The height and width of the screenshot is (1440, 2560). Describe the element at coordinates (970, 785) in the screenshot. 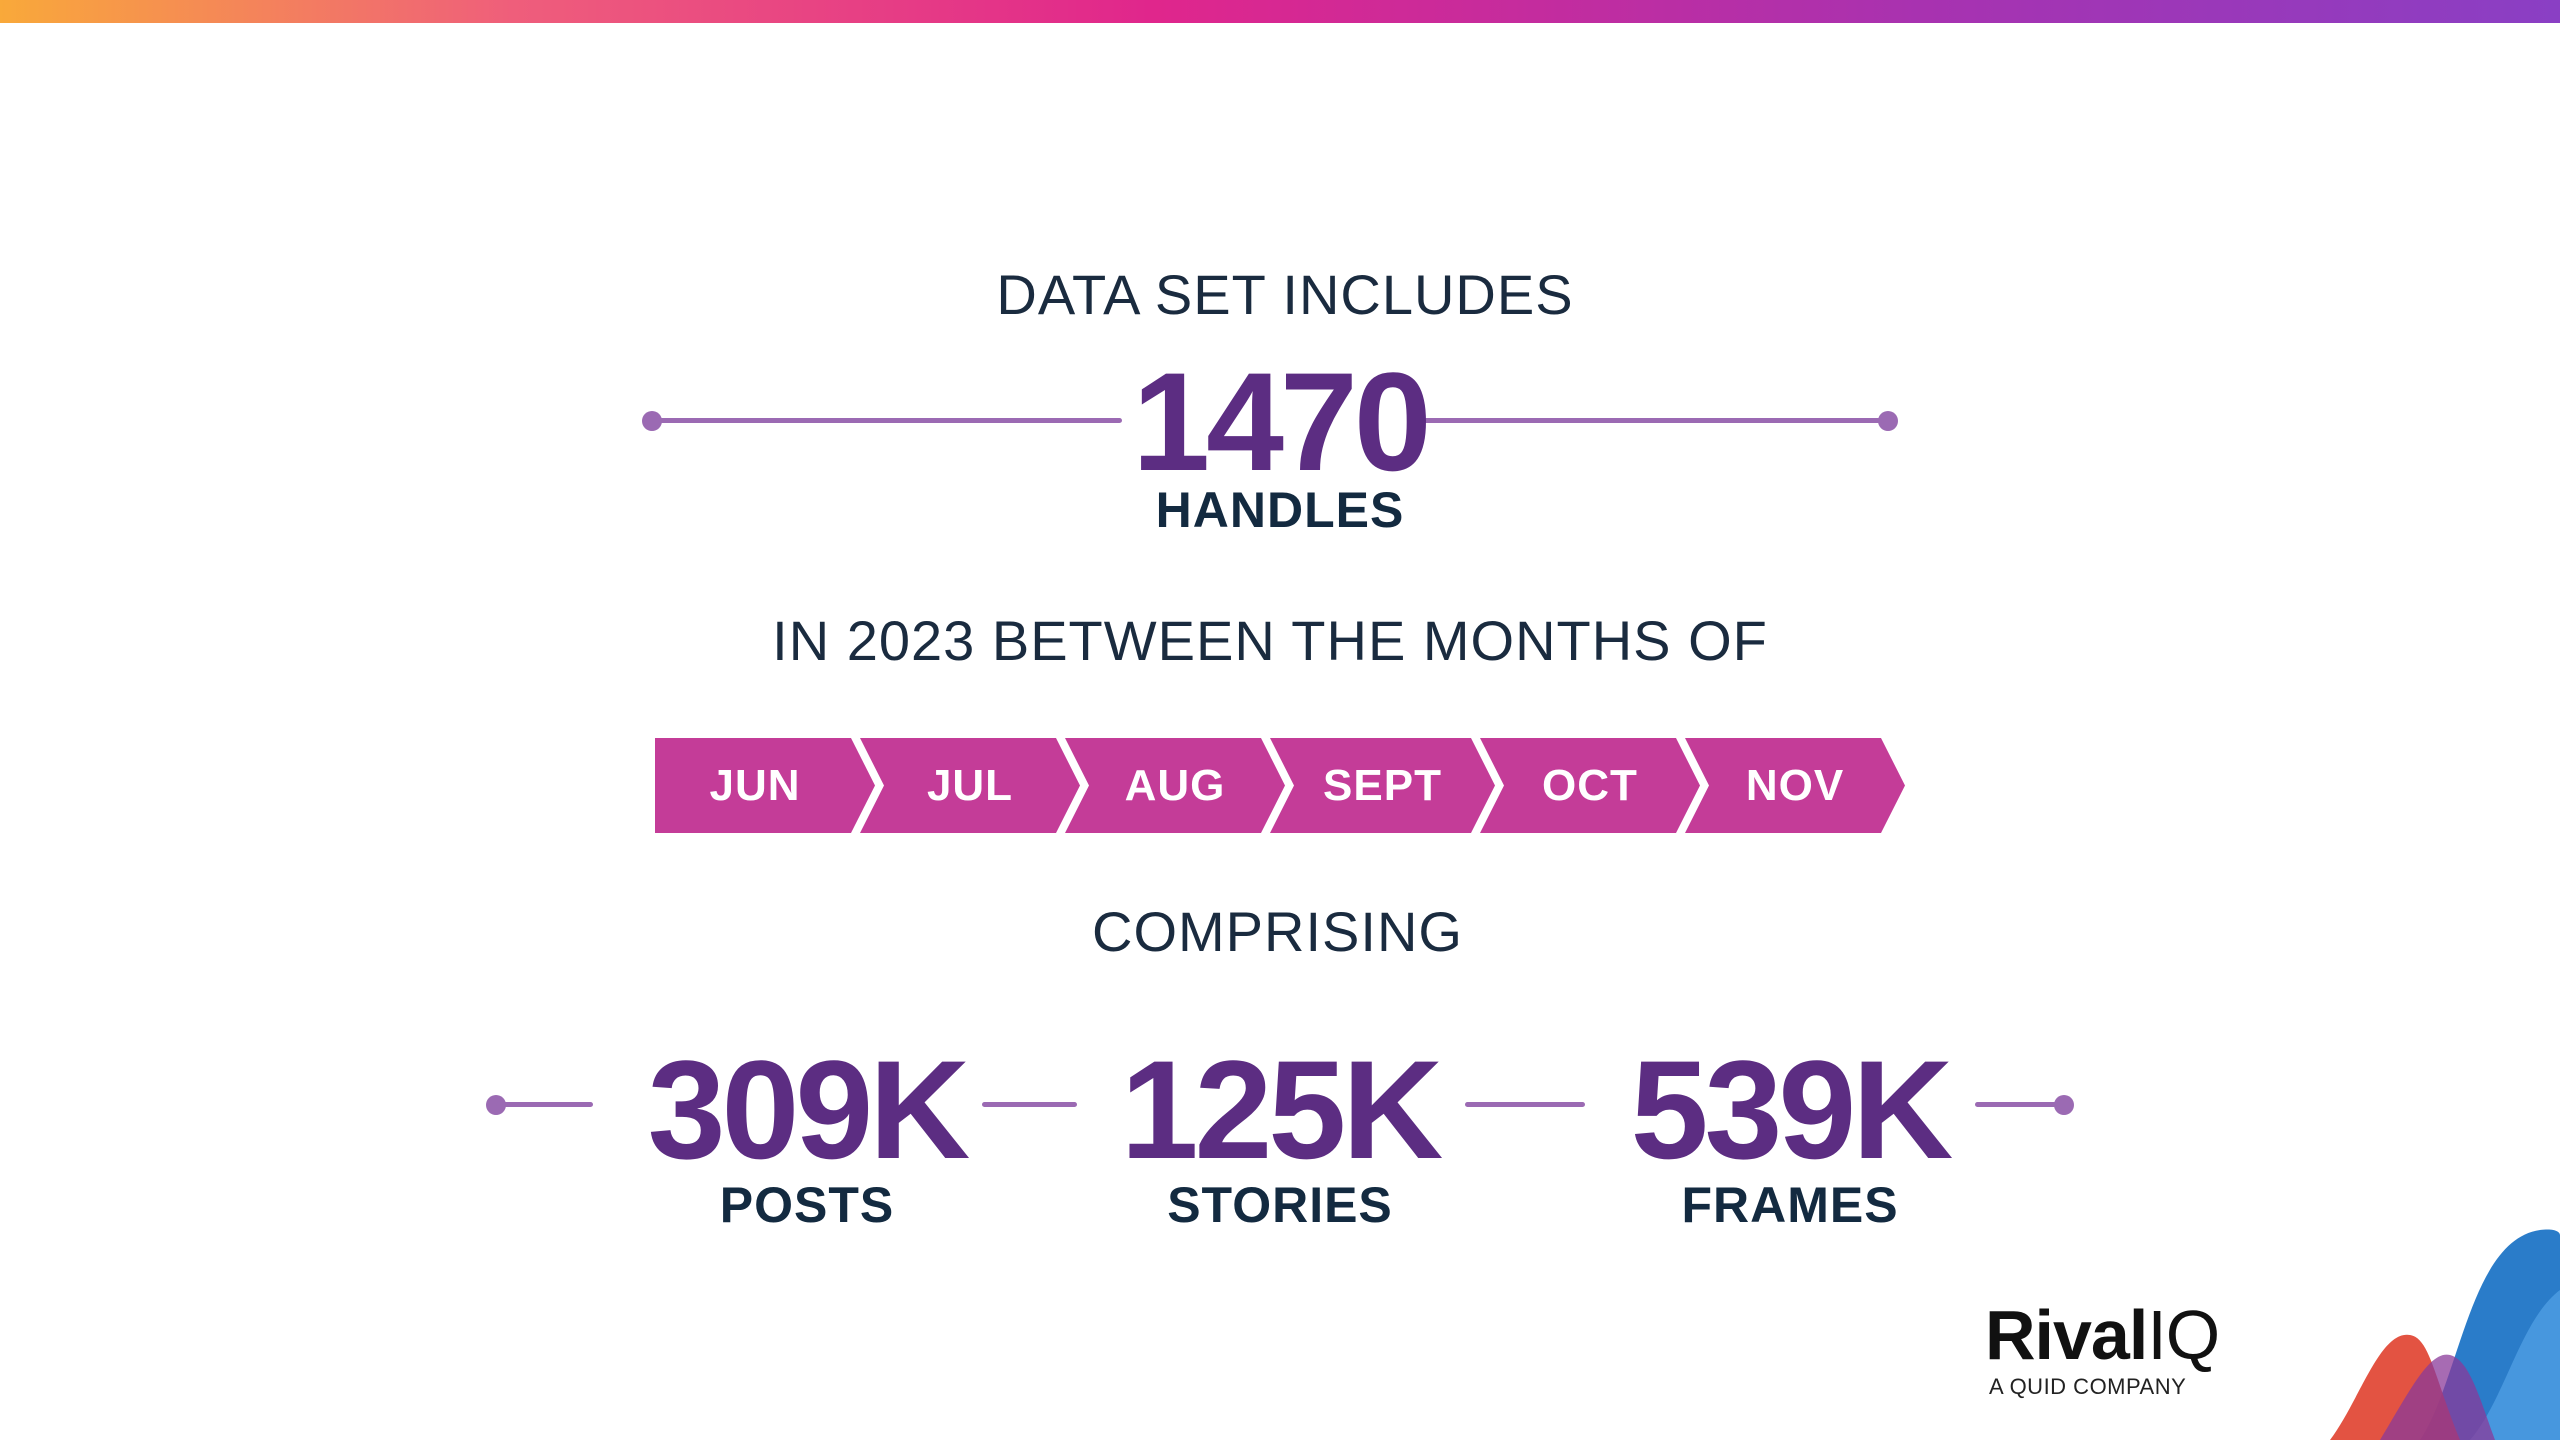

I see `month-chevron-jul: JUL` at that location.